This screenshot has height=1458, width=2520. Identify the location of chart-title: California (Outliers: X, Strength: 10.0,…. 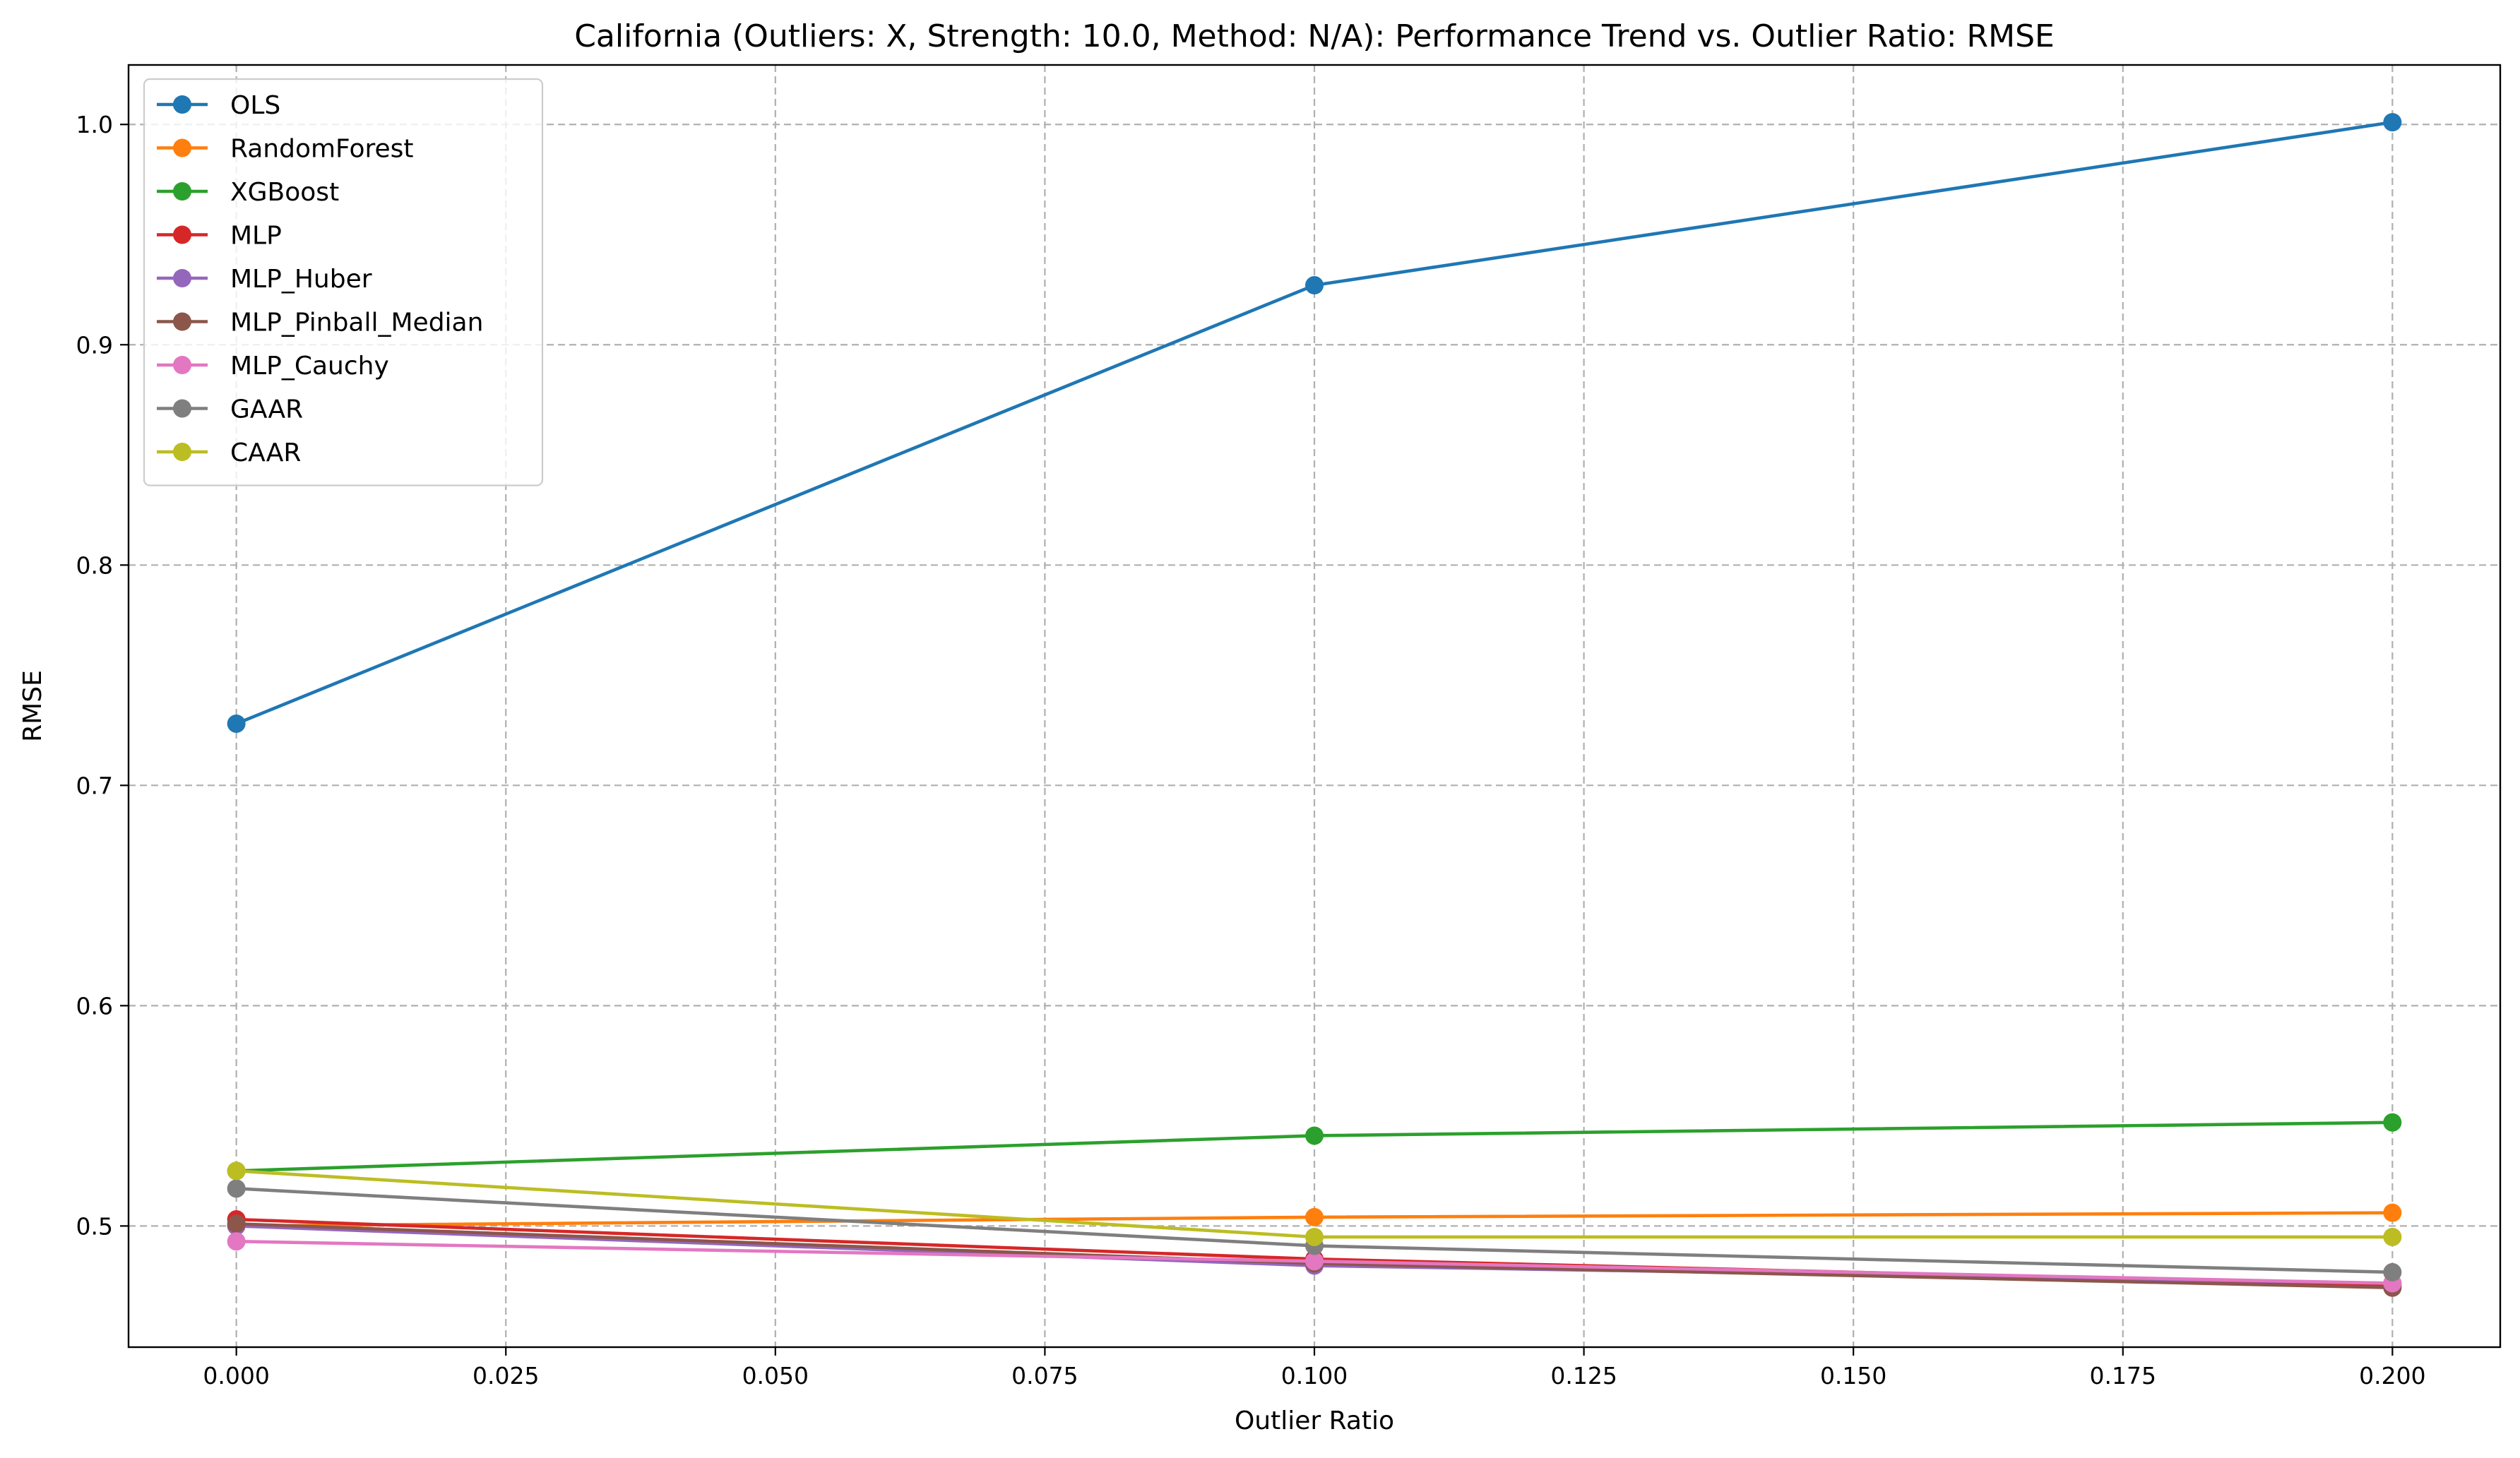
(1315, 36).